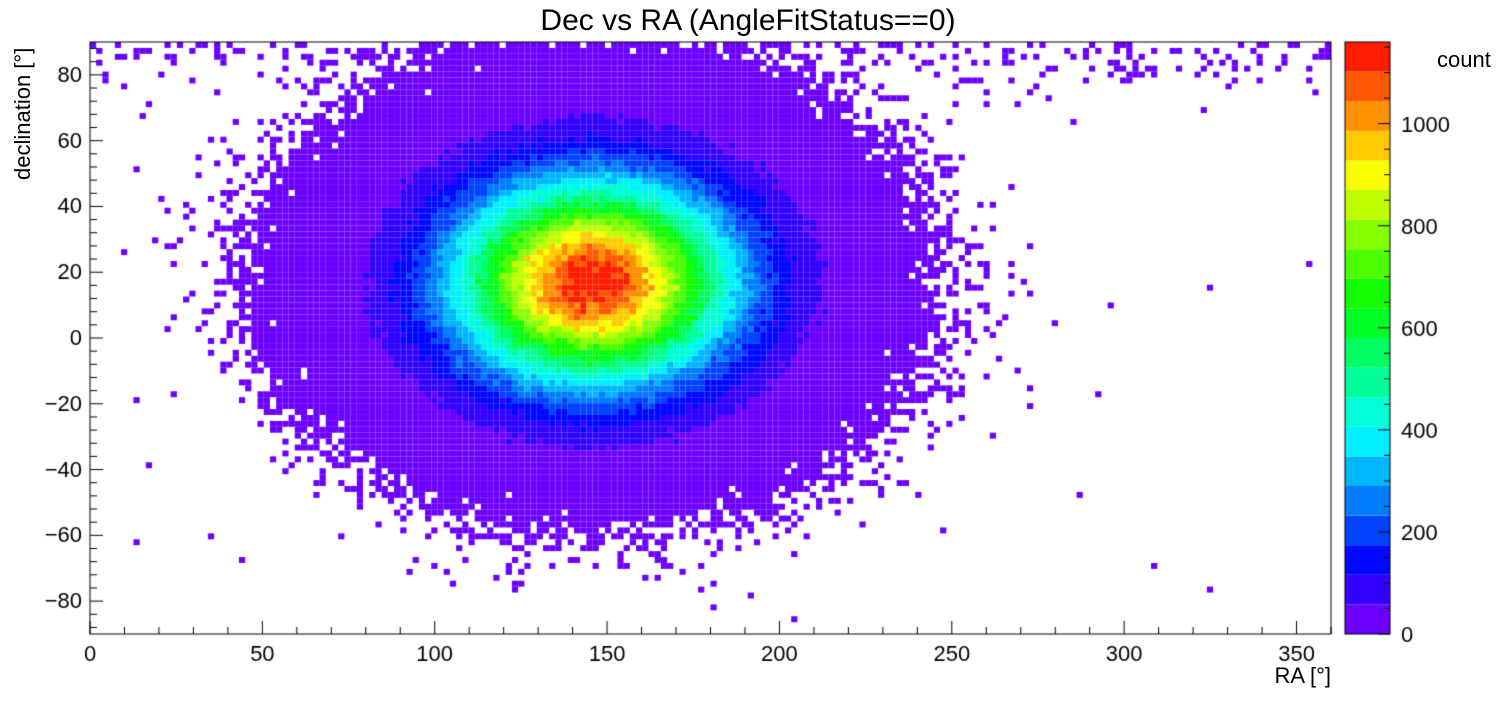 This screenshot has width=1496, height=722. Describe the element at coordinates (1464, 59) in the screenshot. I see `colorbar-title: count` at that location.